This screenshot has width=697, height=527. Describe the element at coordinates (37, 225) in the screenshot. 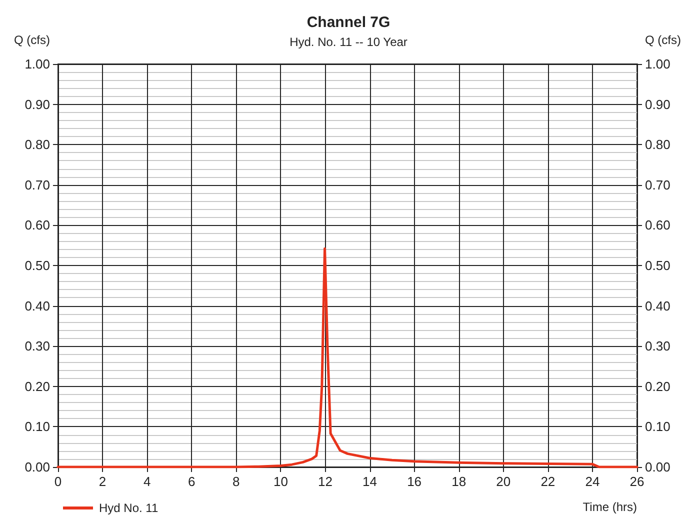

I see `y-tick-label: 0.60` at that location.